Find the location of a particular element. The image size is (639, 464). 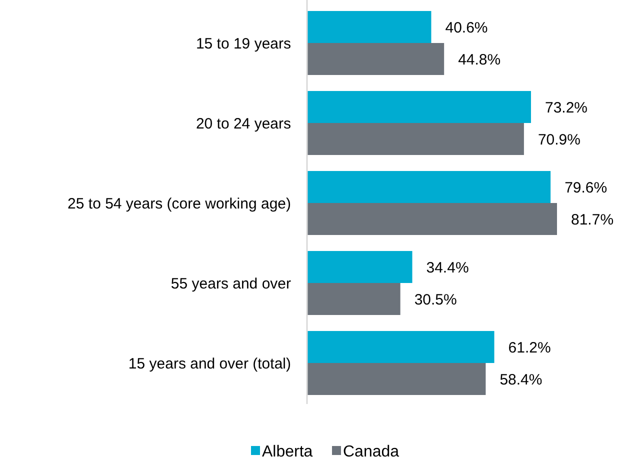

data-label: 34.4% is located at coordinates (447, 267).